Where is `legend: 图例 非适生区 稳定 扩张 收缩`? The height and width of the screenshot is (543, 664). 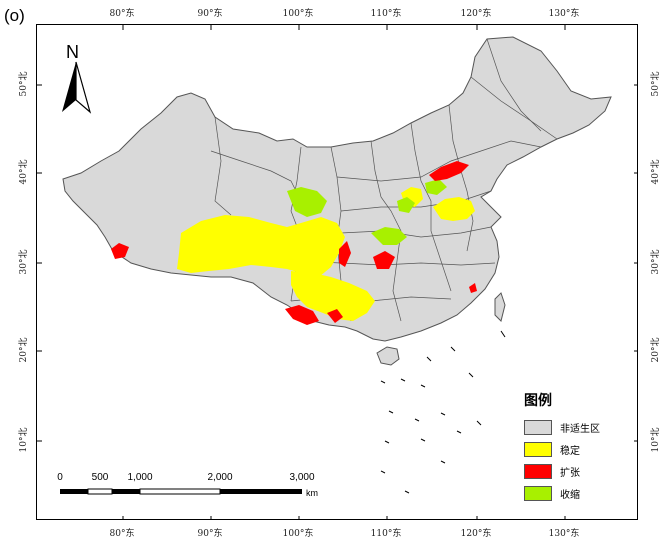
legend: 图例 非适生区 稳定 扩张 收缩 is located at coordinates (578, 447).